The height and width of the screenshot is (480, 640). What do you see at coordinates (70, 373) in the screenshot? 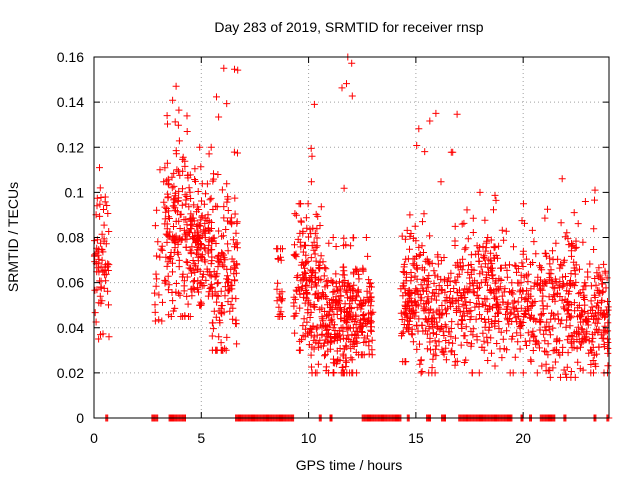
I see `y-tick-label: 0.02` at bounding box center [70, 373].